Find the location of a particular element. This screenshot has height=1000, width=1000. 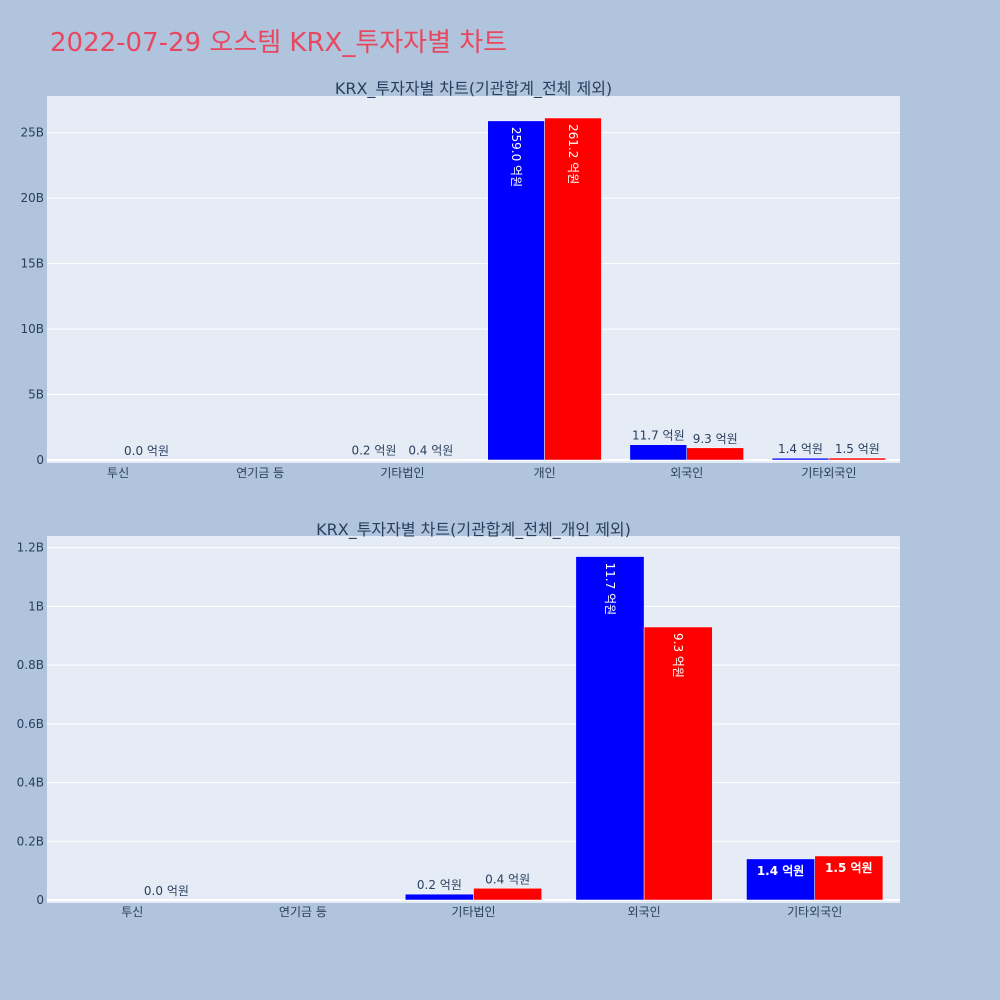

chart1-data-label: 261.2 억원 is located at coordinates (573, 154).